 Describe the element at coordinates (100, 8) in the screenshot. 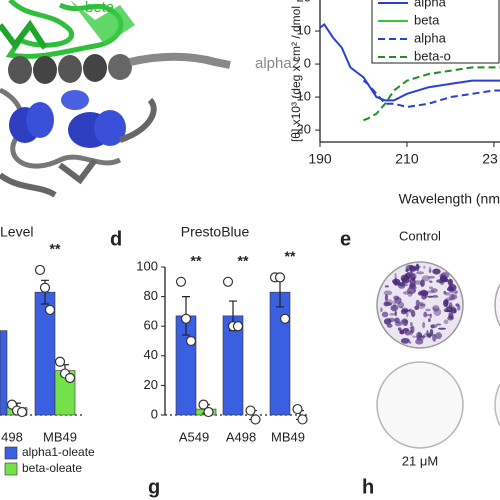

I see `protein-label: beta` at that location.